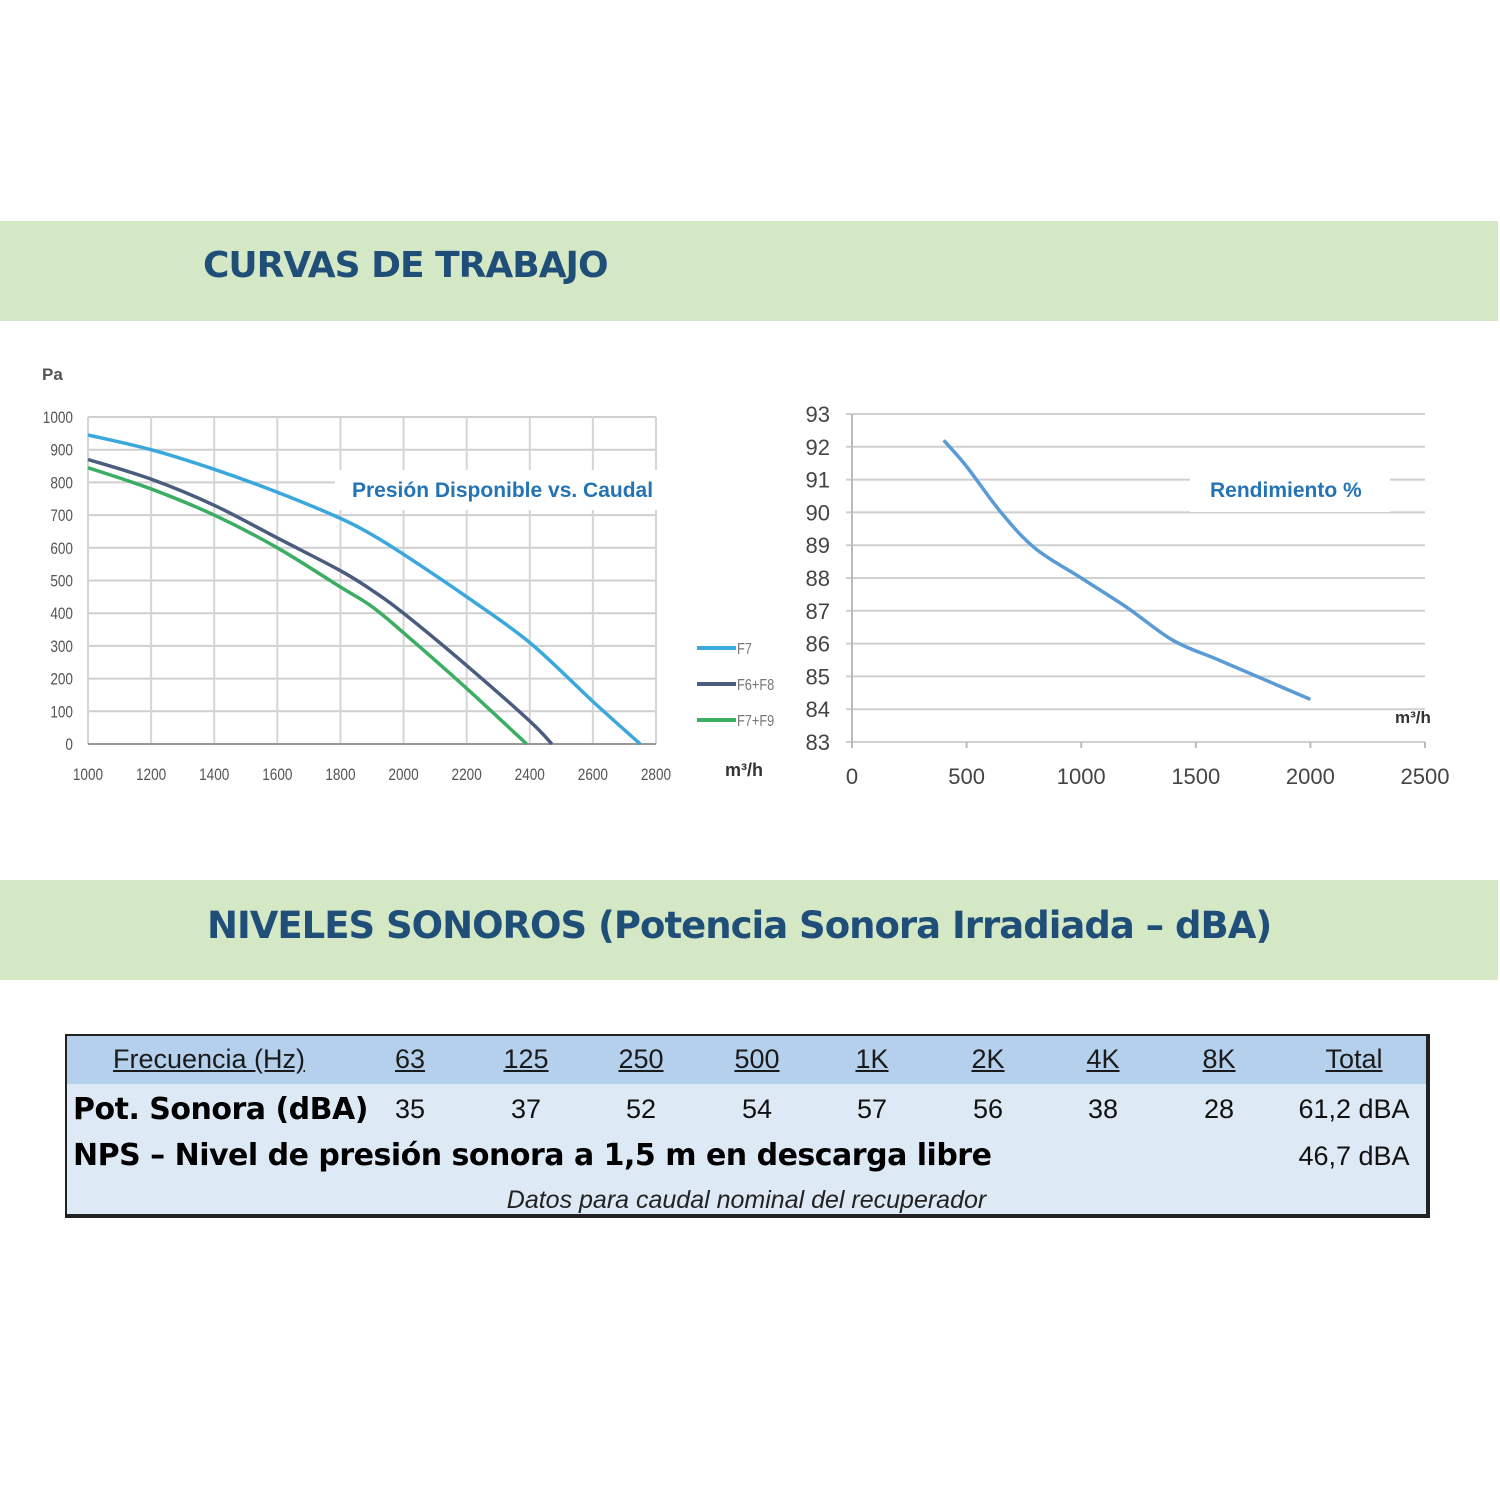 The image size is (1500, 1500). Describe the element at coordinates (757, 1109) in the screenshot. I see `power-500: 54` at that location.